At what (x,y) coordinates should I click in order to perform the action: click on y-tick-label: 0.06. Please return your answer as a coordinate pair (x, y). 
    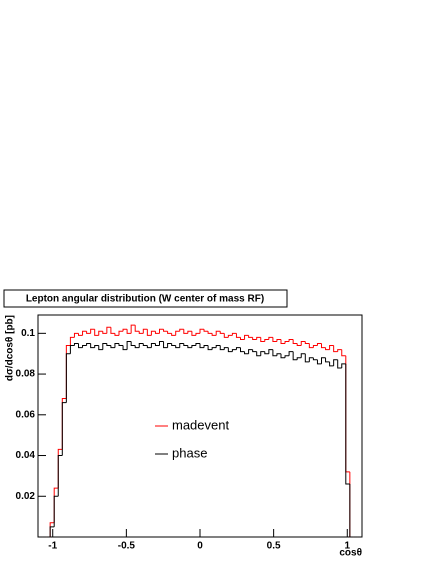
    Looking at the image, I should click on (26, 414).